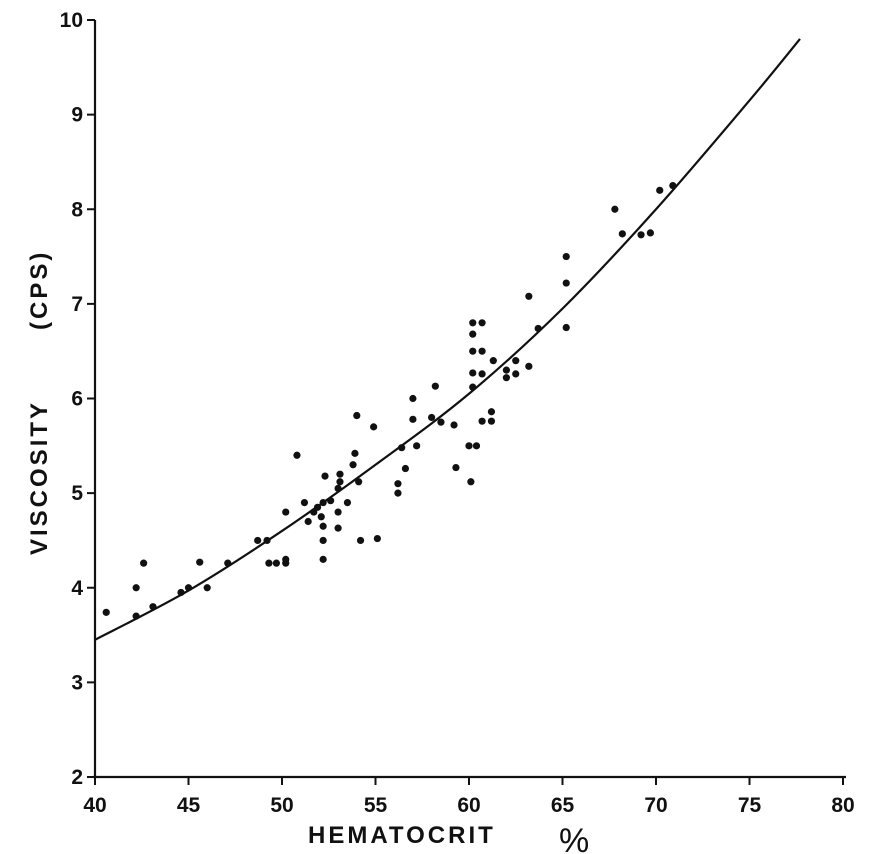  I want to click on y-axis-unit: (CPS), so click(39, 290).